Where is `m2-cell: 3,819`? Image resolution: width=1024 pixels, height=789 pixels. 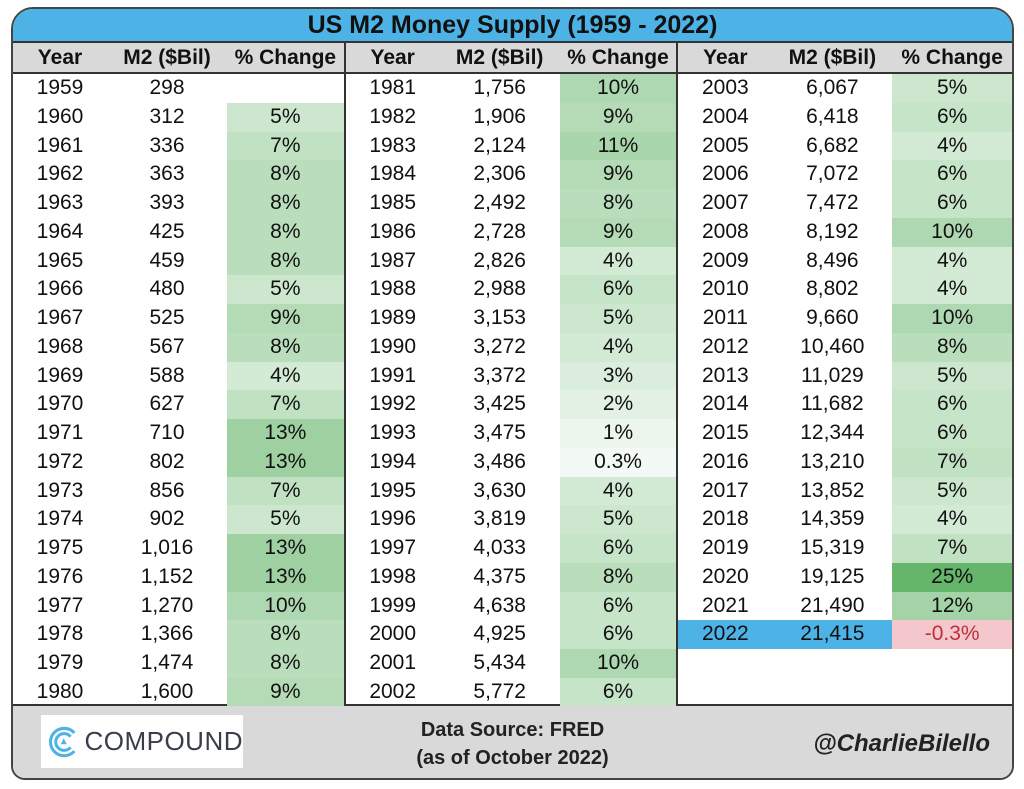
m2-cell: 3,819 is located at coordinates (499, 519).